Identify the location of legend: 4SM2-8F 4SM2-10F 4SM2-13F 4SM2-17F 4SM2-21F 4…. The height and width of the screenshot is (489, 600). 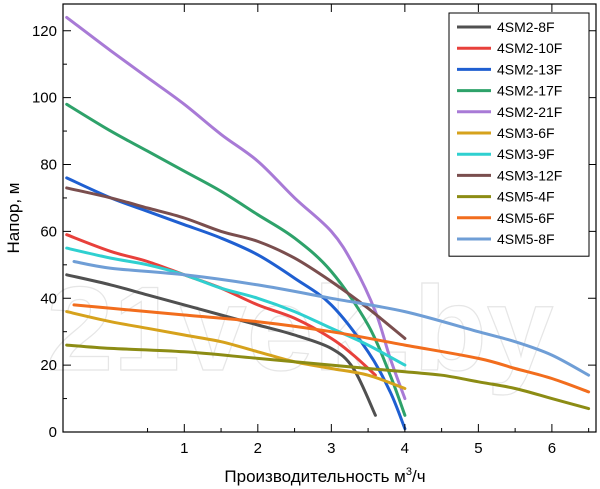
(519, 134).